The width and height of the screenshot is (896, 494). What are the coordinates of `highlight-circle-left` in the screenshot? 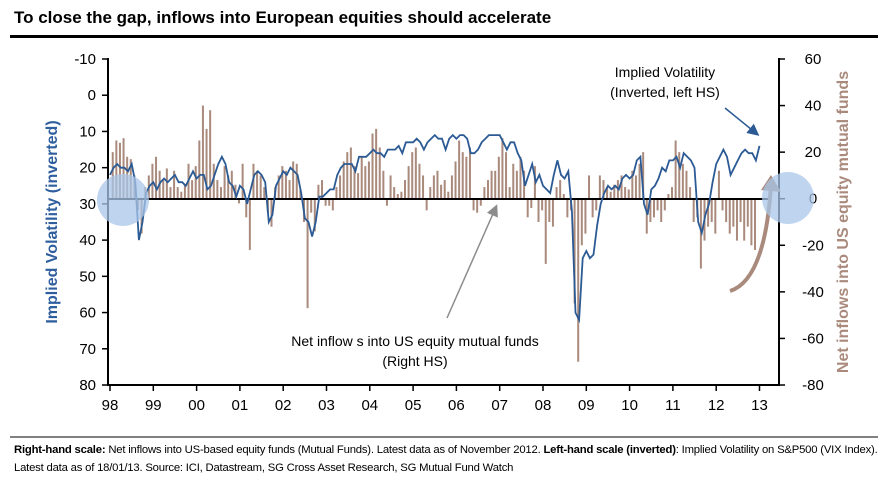 It's located at (123, 200).